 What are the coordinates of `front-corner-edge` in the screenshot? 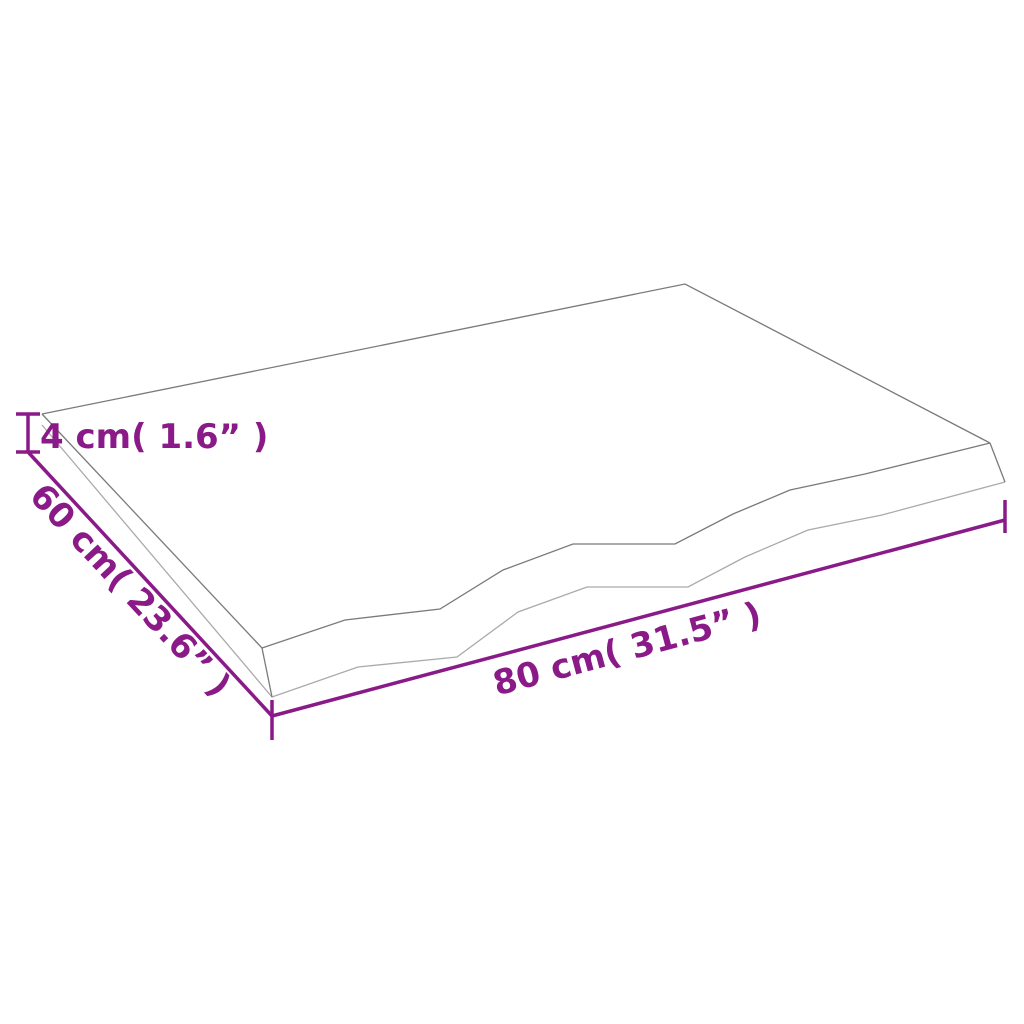 It's located at (267, 672).